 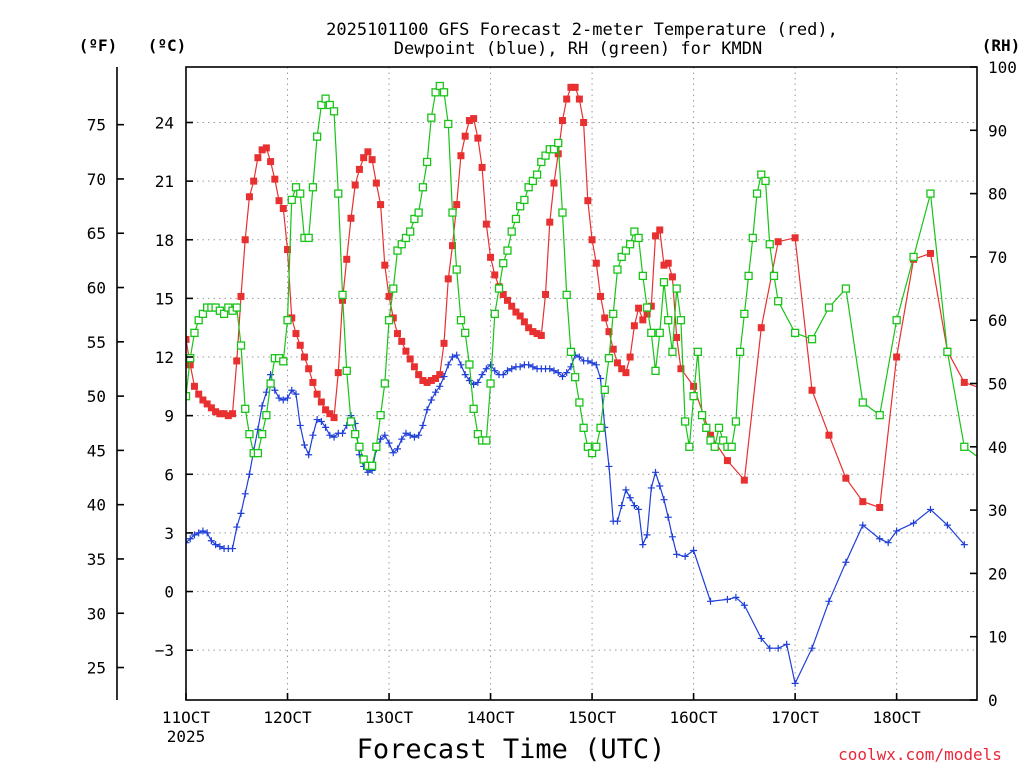 What do you see at coordinates (578, 49) in the screenshot?
I see `chart-title-line2: Dewpoint (blue), RH (green) for KMDN` at bounding box center [578, 49].